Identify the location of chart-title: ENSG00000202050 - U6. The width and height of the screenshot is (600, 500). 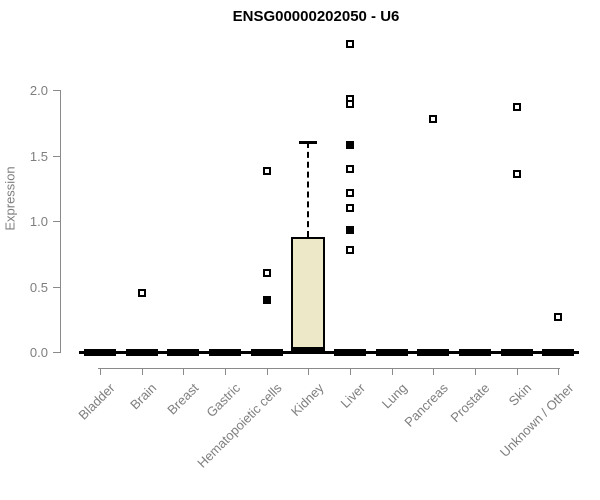
(316, 16).